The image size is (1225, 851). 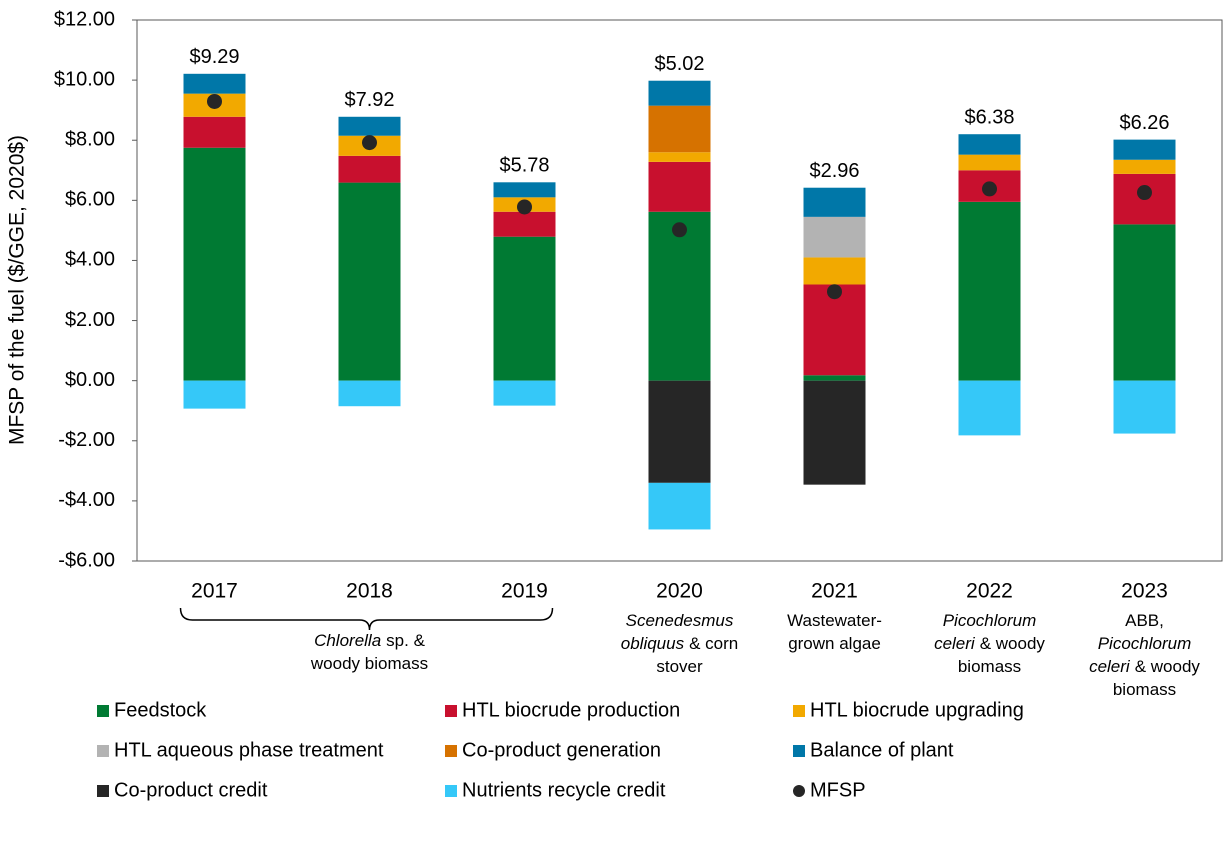 What do you see at coordinates (90, 260) in the screenshot?
I see `y-tick-label: $4.00` at bounding box center [90, 260].